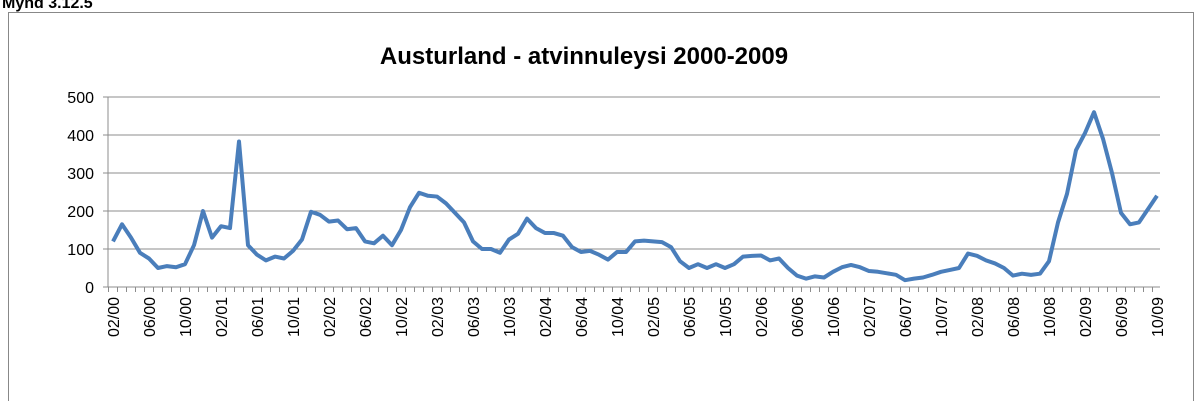  Describe the element at coordinates (1050, 317) in the screenshot. I see `x-tick-label: 10/08` at that location.